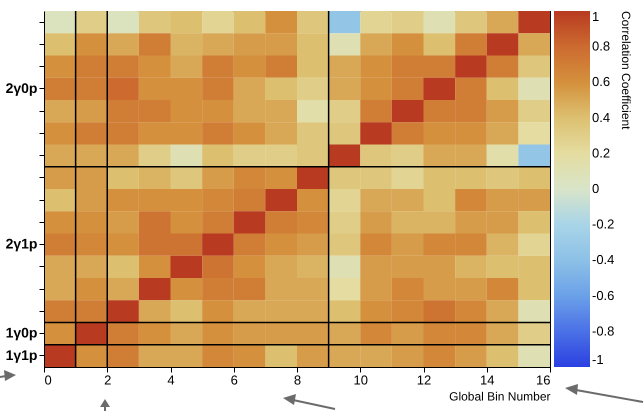 This screenshot has width=644, height=411. Describe the element at coordinates (596, 188) in the screenshot. I see `color-bar-label: 0` at that location.